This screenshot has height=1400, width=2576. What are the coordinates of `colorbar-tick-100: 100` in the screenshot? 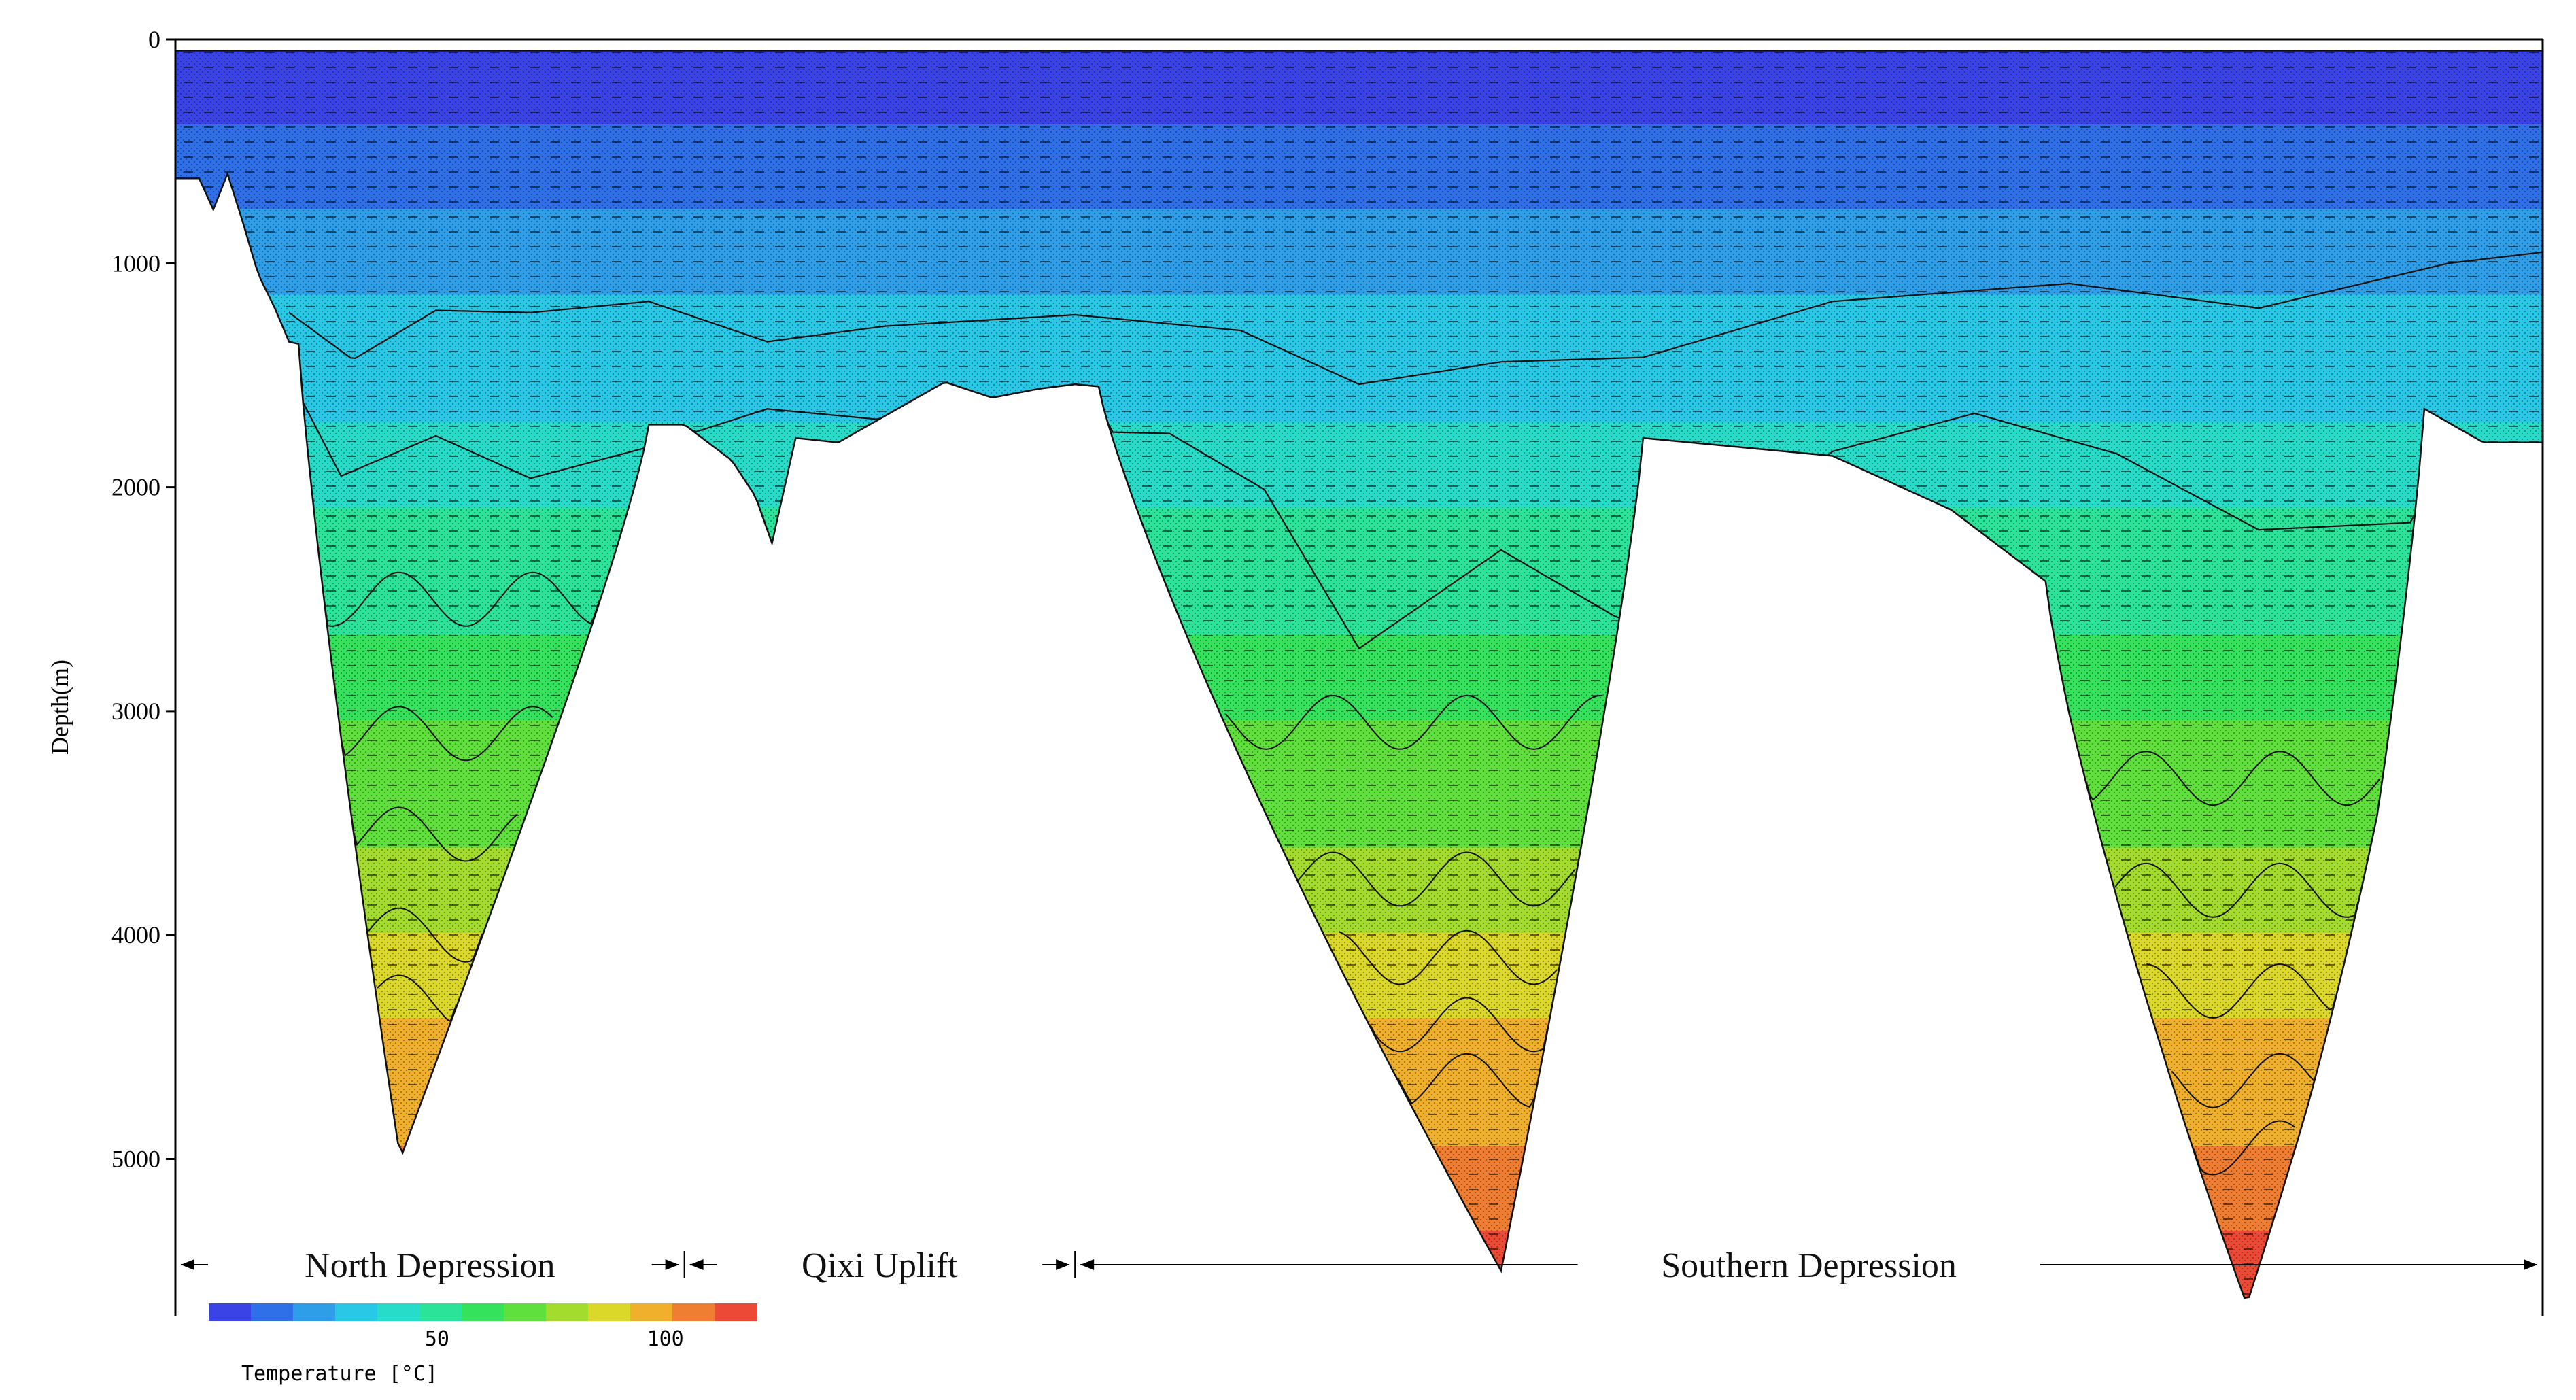 It's located at (665, 1339).